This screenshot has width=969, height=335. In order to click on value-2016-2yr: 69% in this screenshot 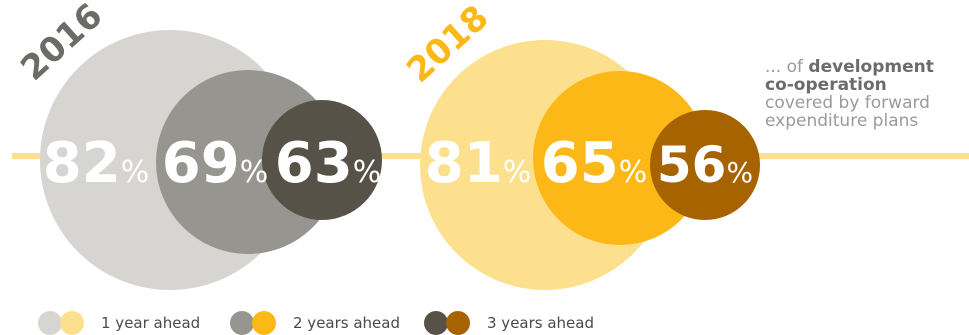, I will do `click(215, 163)`.